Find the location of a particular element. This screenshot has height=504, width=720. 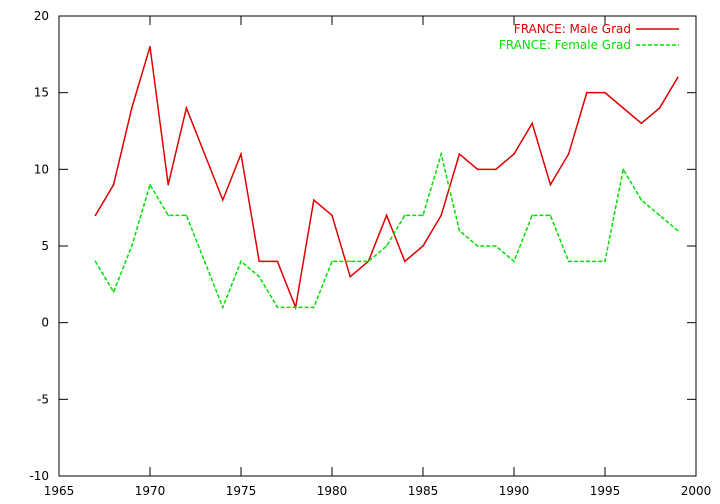

x-tick-label: 1965 is located at coordinates (59, 491).